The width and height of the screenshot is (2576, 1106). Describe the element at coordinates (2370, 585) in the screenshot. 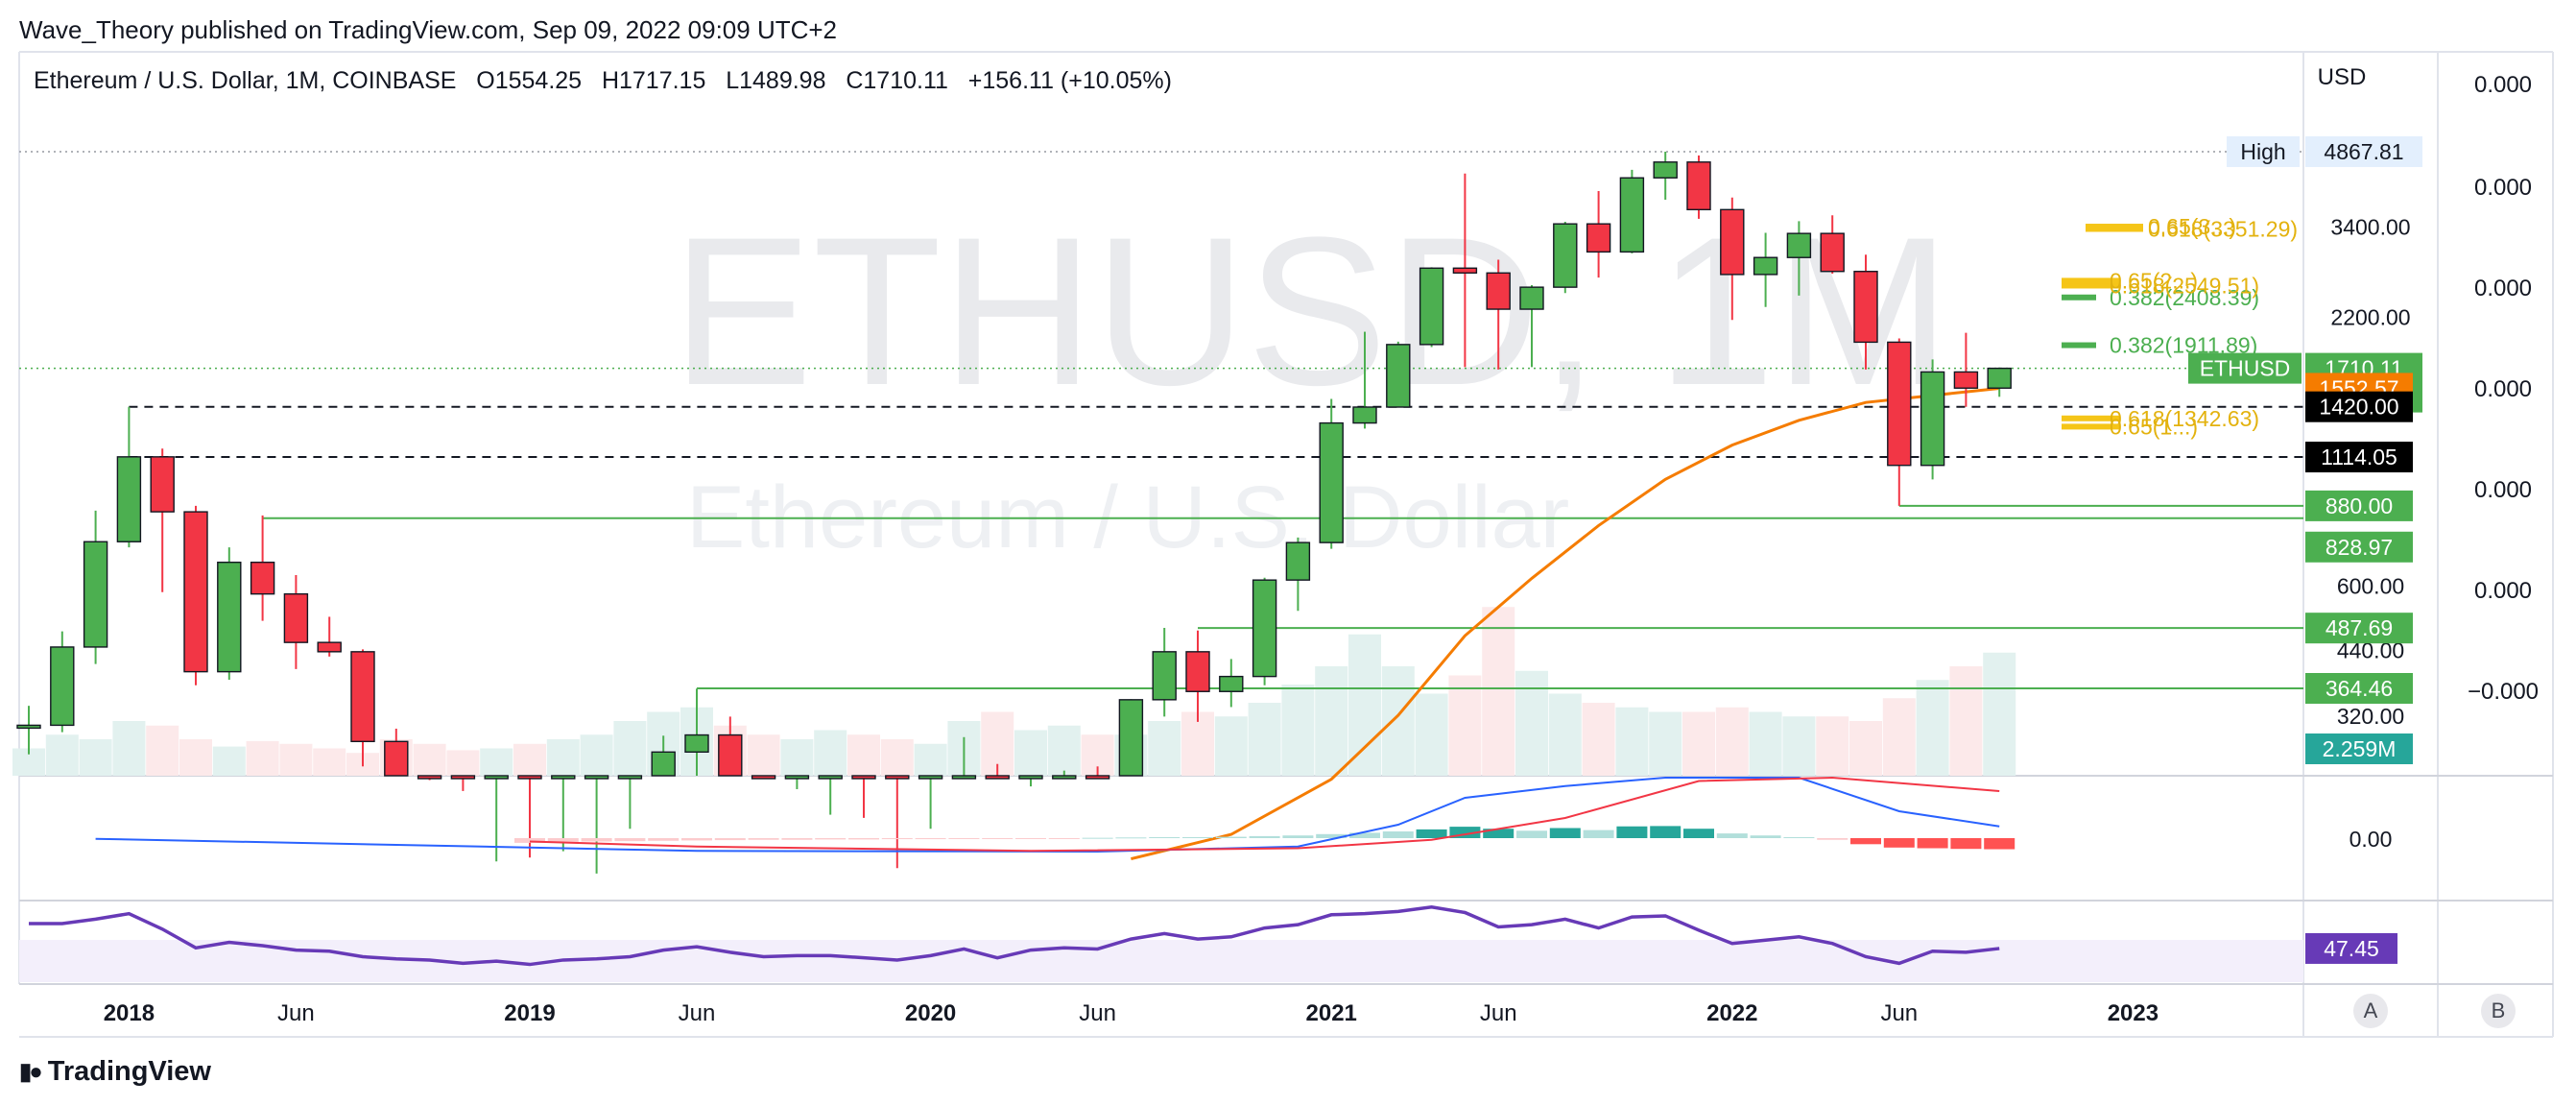

I see `price-tick-label: 600.00` at that location.